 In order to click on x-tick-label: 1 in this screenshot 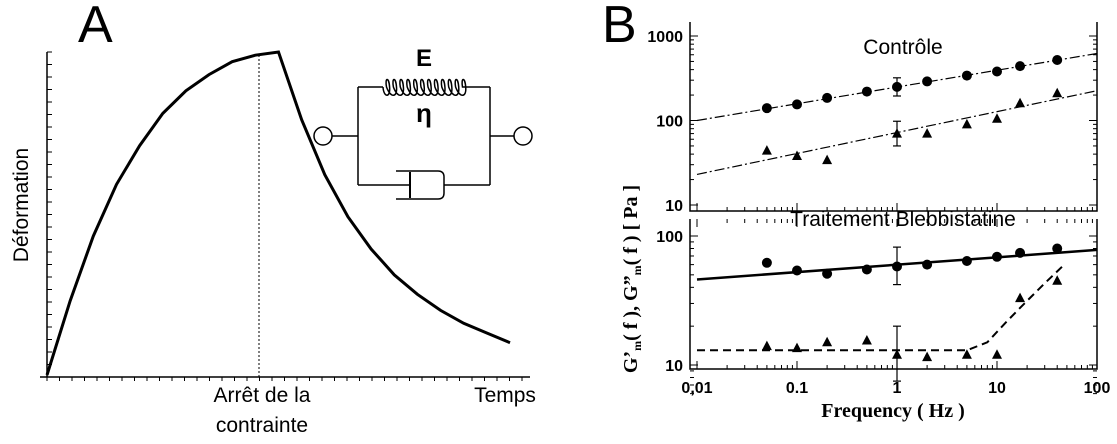, I will do `click(897, 388)`.